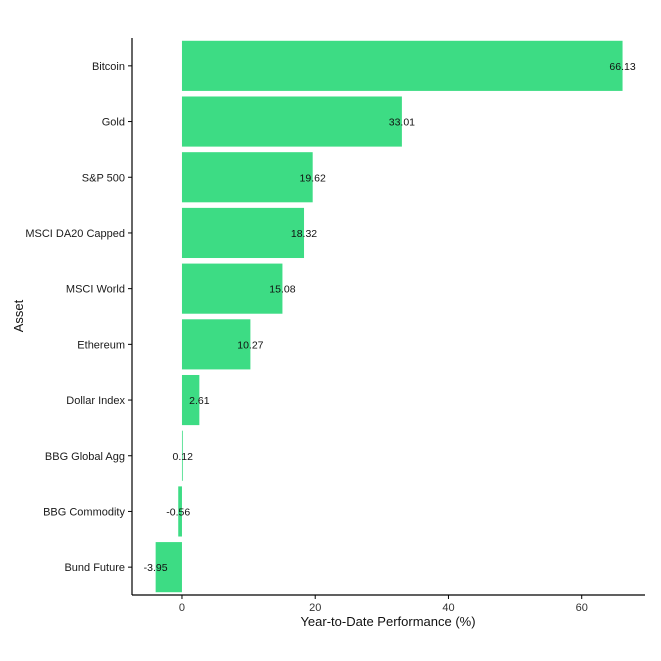 This screenshot has height=661, width=661. Describe the element at coordinates (182, 608) in the screenshot. I see `x-tick-label-0: 0` at that location.